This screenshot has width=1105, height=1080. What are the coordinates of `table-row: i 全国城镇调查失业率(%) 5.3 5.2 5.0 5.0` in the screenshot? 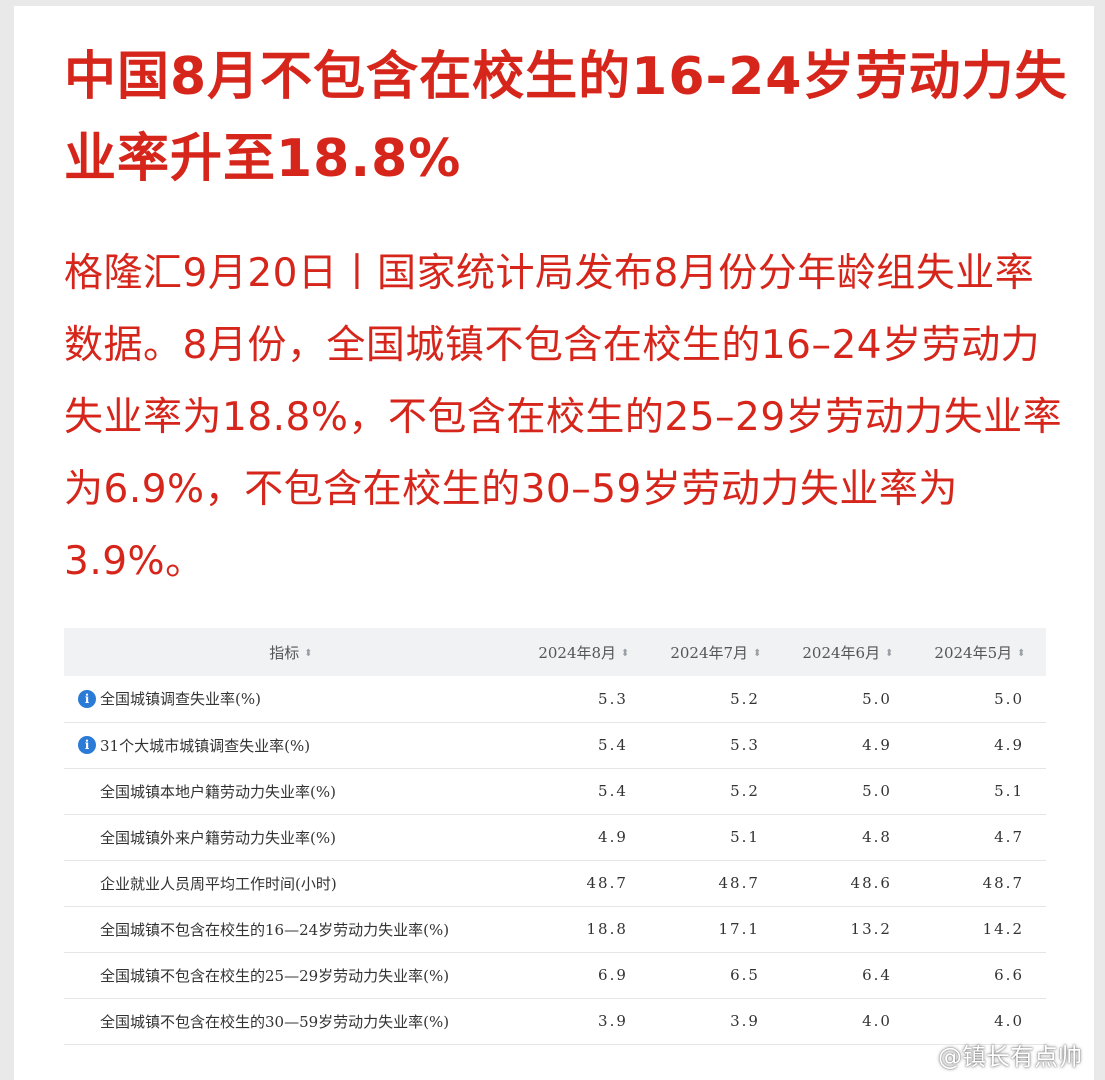 It's located at (555, 699).